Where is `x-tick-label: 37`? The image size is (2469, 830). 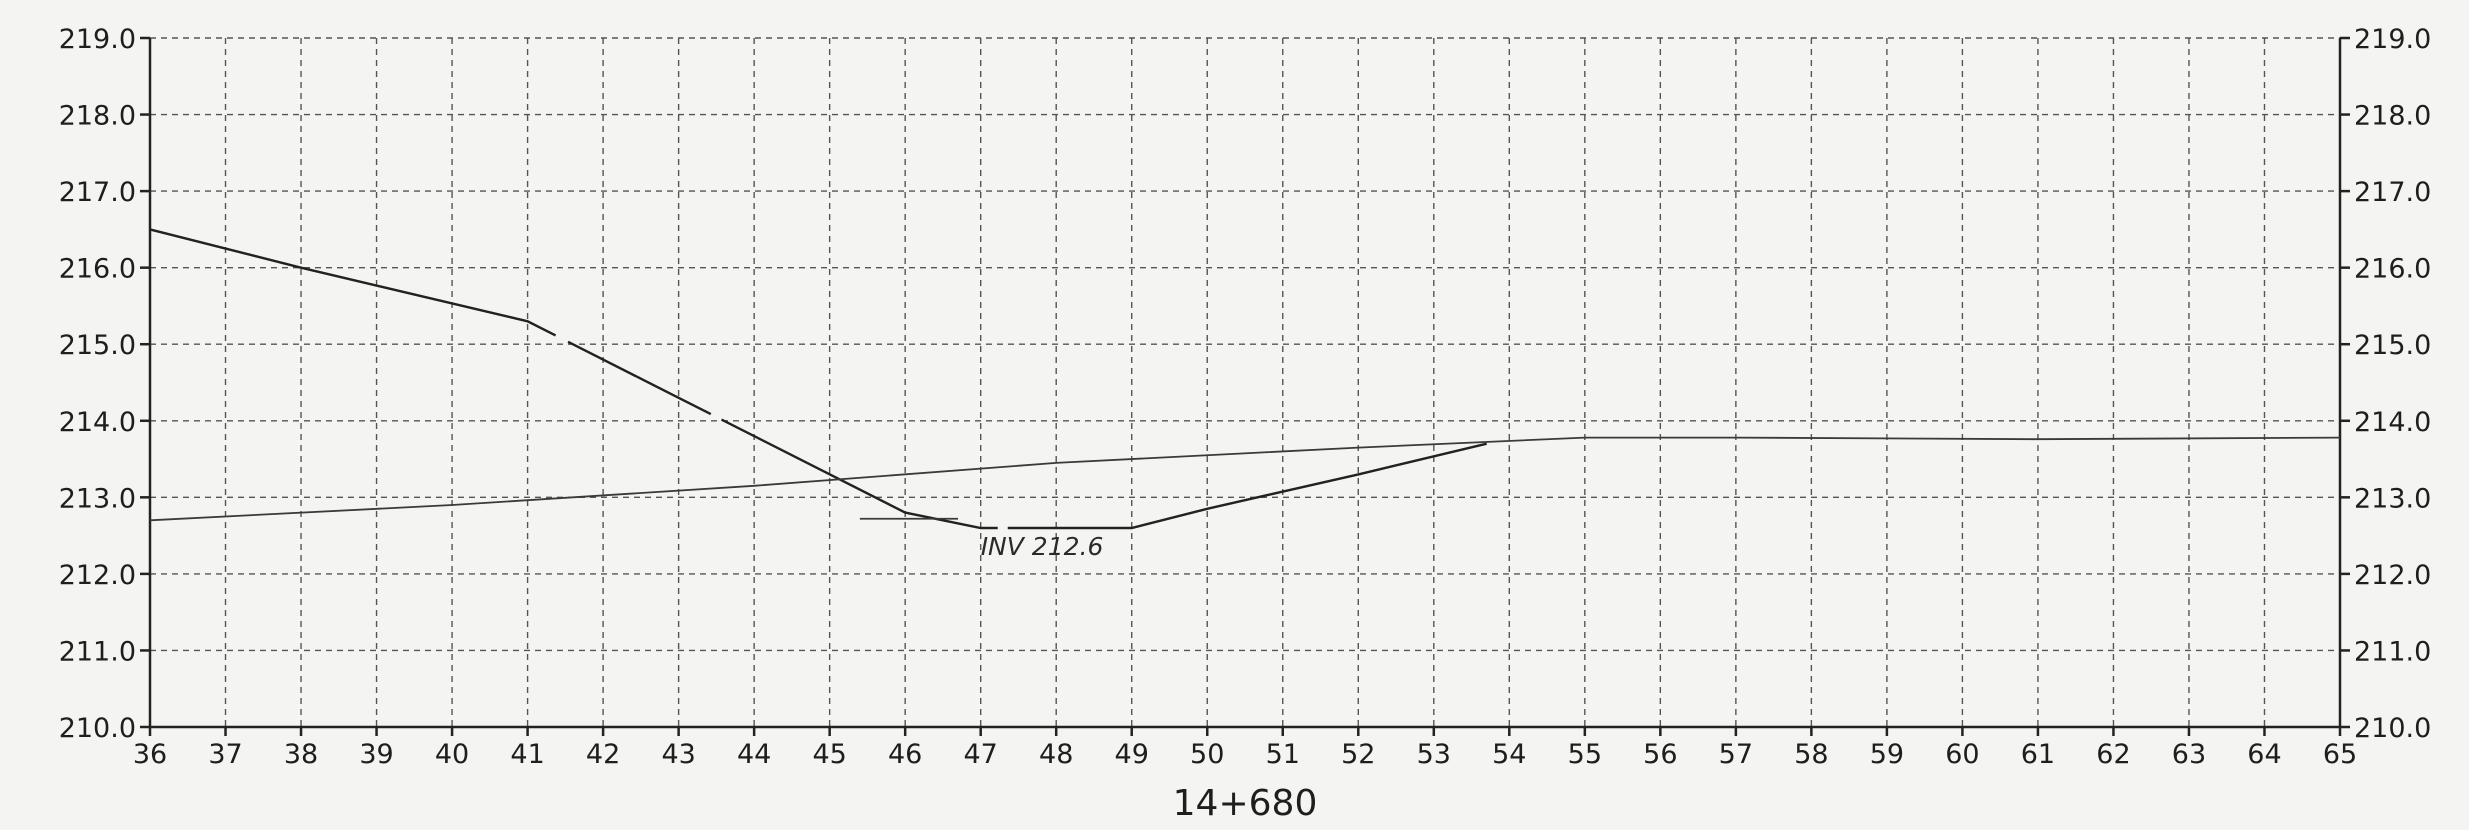 x-tick-label: 37 is located at coordinates (225, 754).